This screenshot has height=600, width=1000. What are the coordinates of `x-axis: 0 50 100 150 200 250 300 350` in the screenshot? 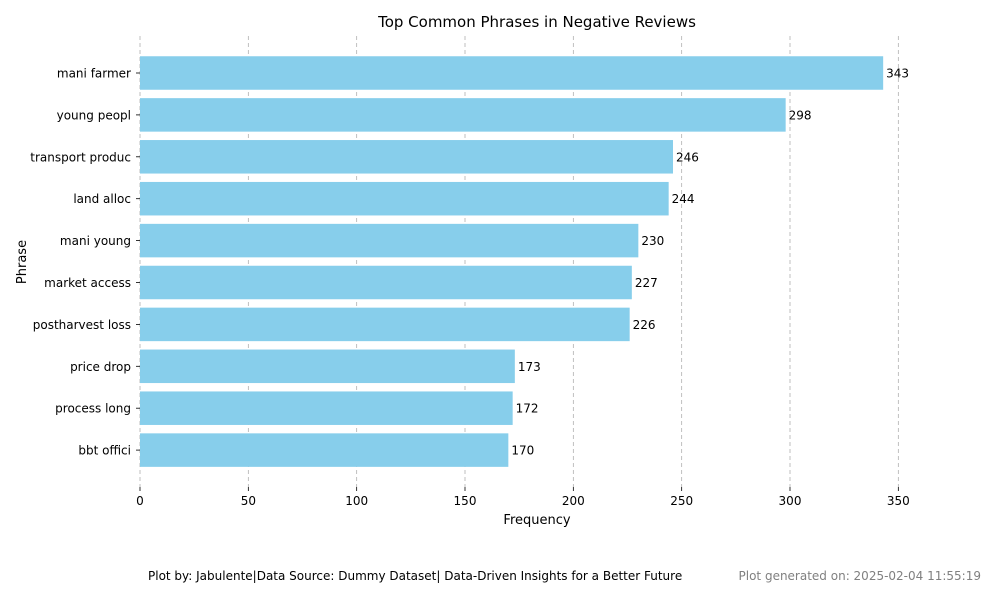 It's located at (523, 497).